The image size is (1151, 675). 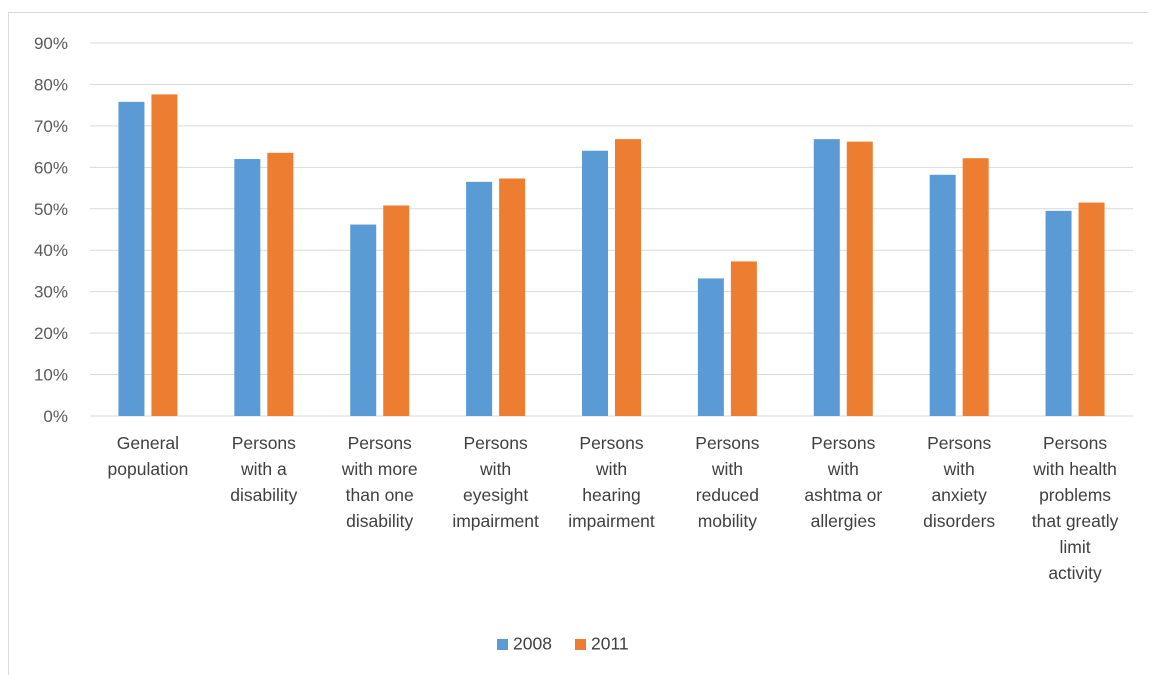 What do you see at coordinates (843, 495) in the screenshot?
I see `x-category-label: ashtma or` at bounding box center [843, 495].